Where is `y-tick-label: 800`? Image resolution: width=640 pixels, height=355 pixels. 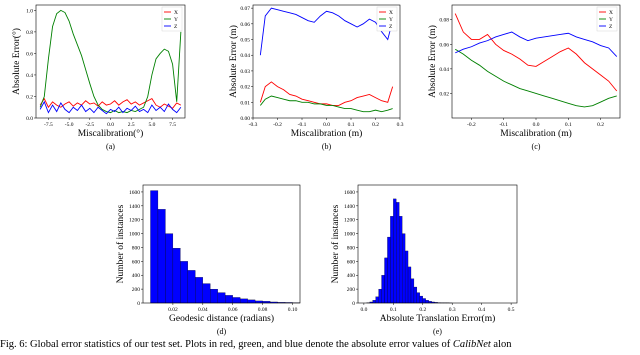
y-tick-label: 800 is located at coordinates (351, 248).